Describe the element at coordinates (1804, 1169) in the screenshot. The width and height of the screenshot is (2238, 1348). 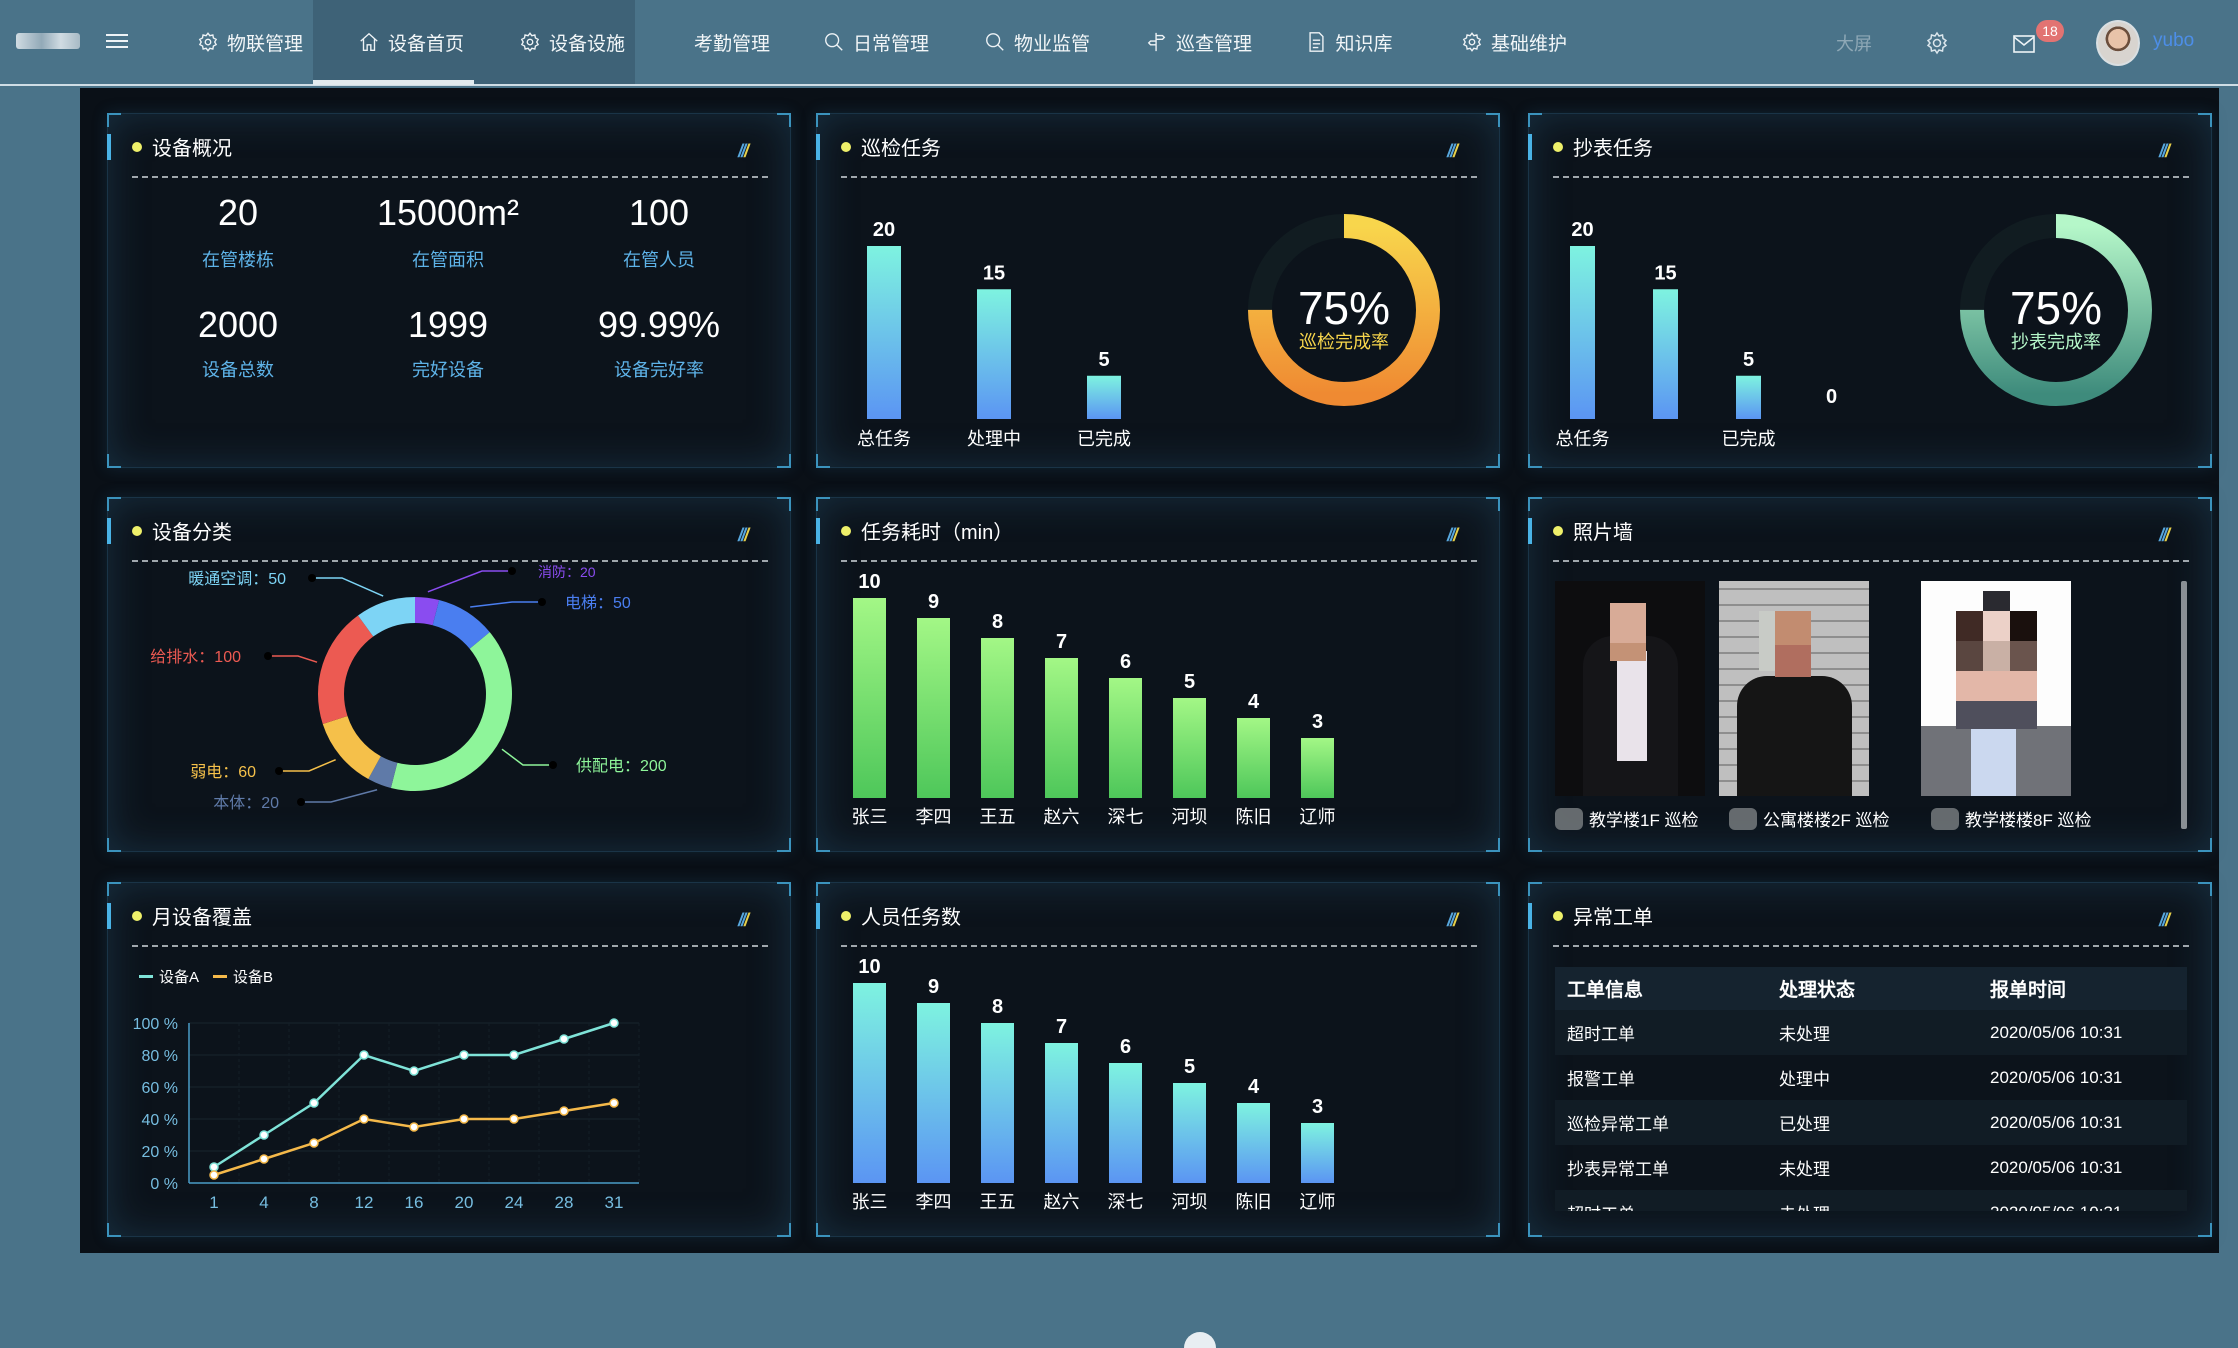
I see `table-cell: 未处理` at that location.